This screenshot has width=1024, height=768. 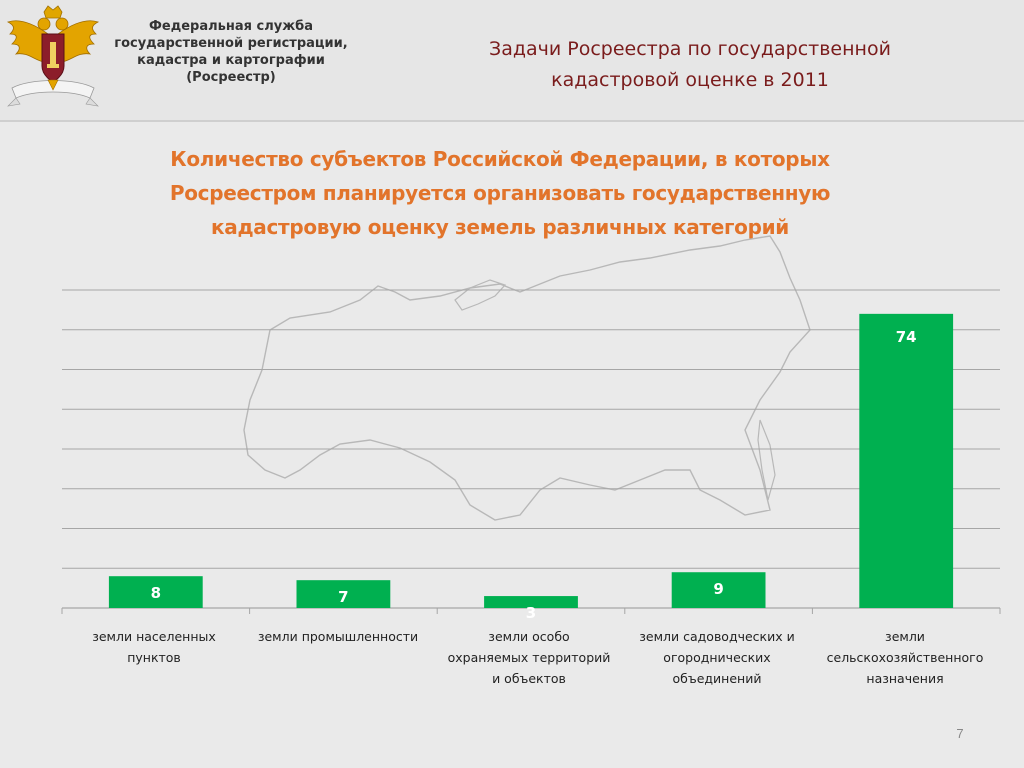 What do you see at coordinates (529, 636) in the screenshot?
I see `category-label-line: земли особо` at bounding box center [529, 636].